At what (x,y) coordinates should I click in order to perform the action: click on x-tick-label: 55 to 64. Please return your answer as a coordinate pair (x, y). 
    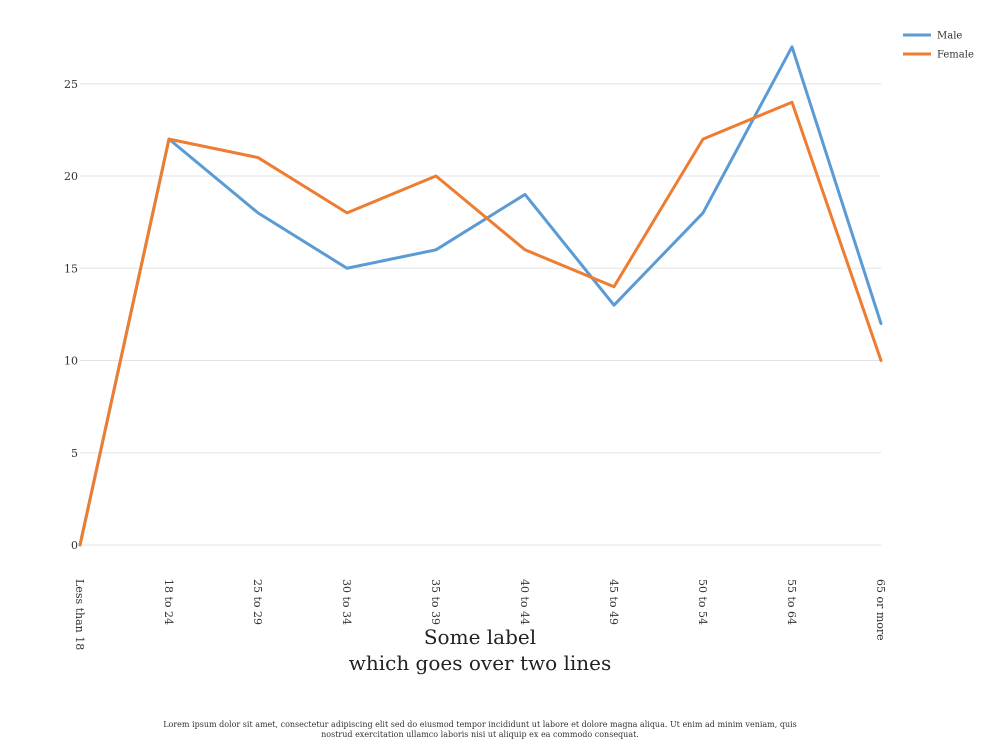
    Looking at the image, I should click on (791, 602).